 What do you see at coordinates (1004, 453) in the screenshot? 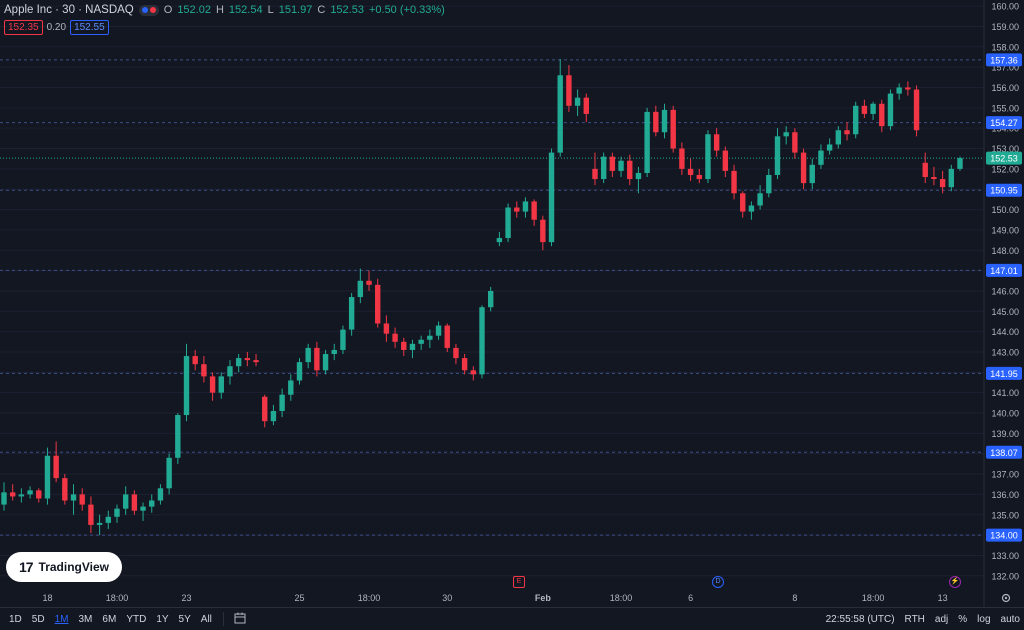
I see `level-price-label: 138.07` at bounding box center [1004, 453].